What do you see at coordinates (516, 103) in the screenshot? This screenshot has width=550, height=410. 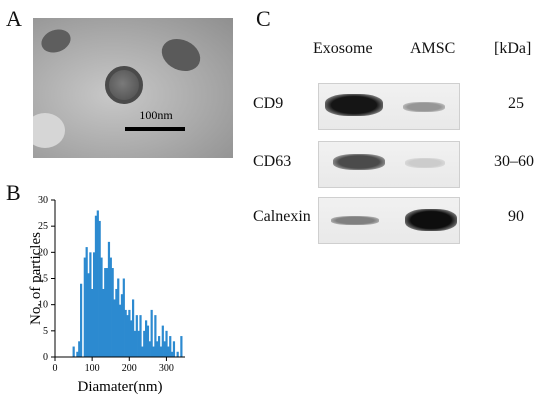 I see `kda-value-cd9: 25` at bounding box center [516, 103].